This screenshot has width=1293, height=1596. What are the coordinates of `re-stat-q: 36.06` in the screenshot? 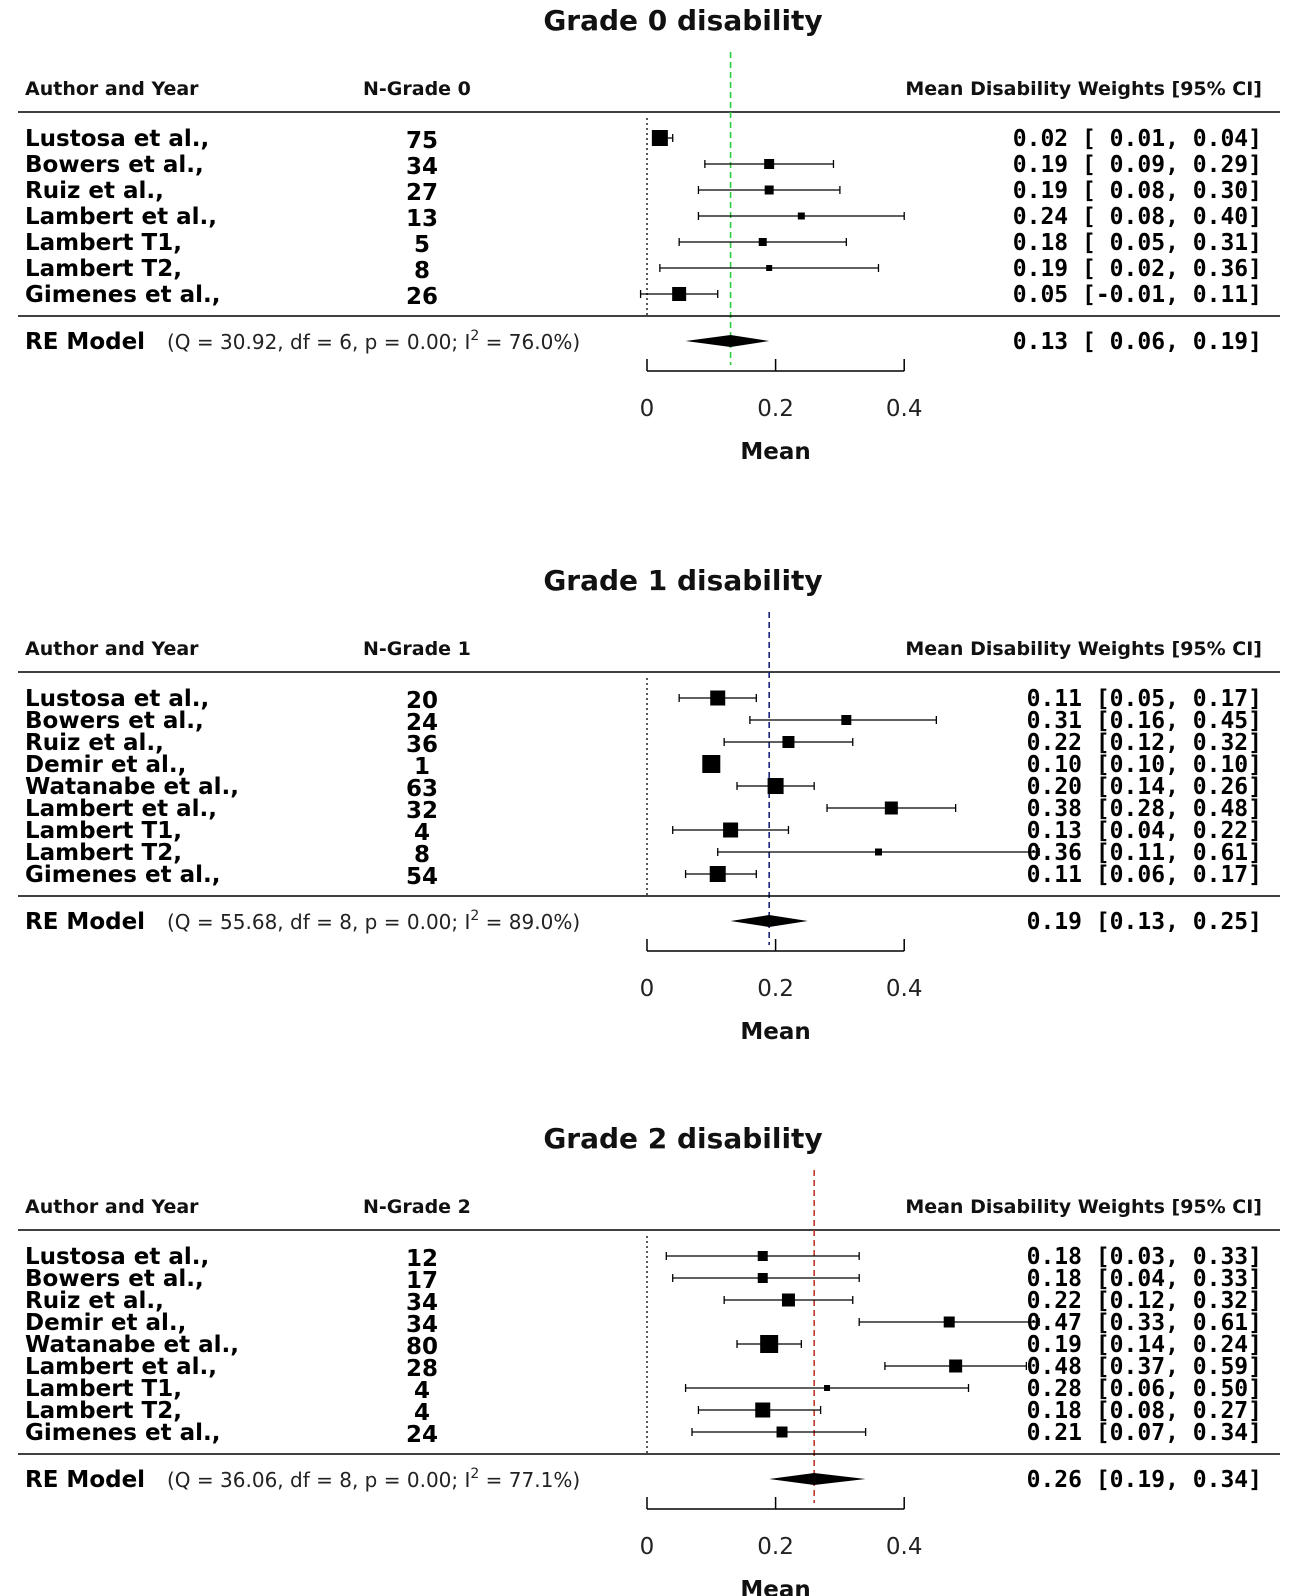 It's located at (248, 1480).